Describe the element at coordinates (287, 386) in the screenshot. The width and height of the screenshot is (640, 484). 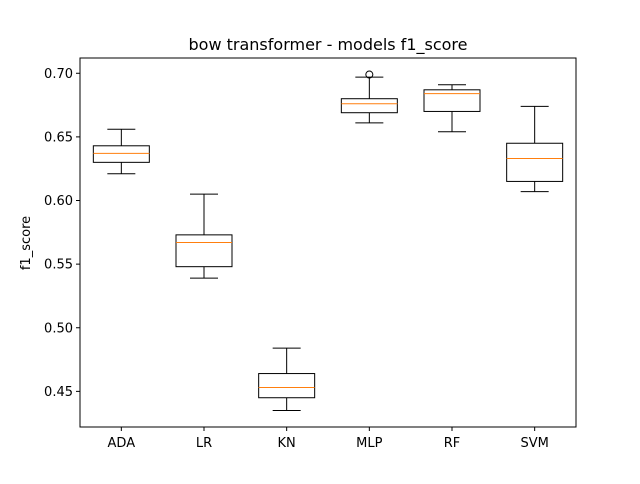
I see `box-kn` at that location.